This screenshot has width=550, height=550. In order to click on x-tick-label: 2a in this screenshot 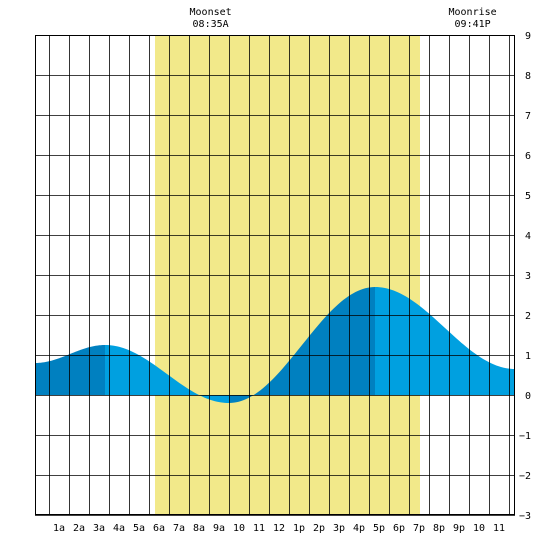, I will do `click(79, 528)`.